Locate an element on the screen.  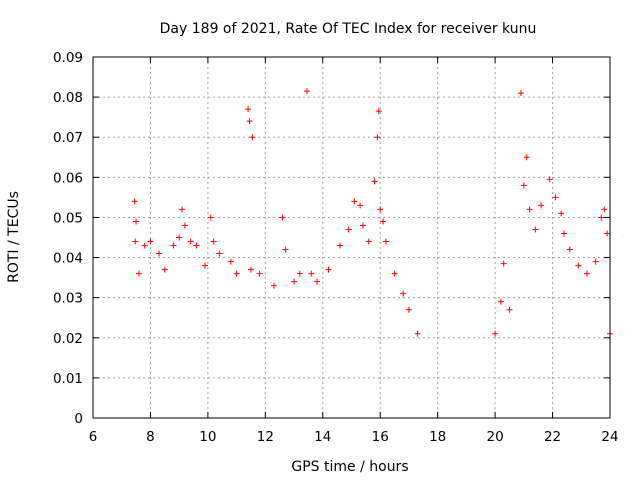
y-tick-label: 0.05 is located at coordinates (68, 218).